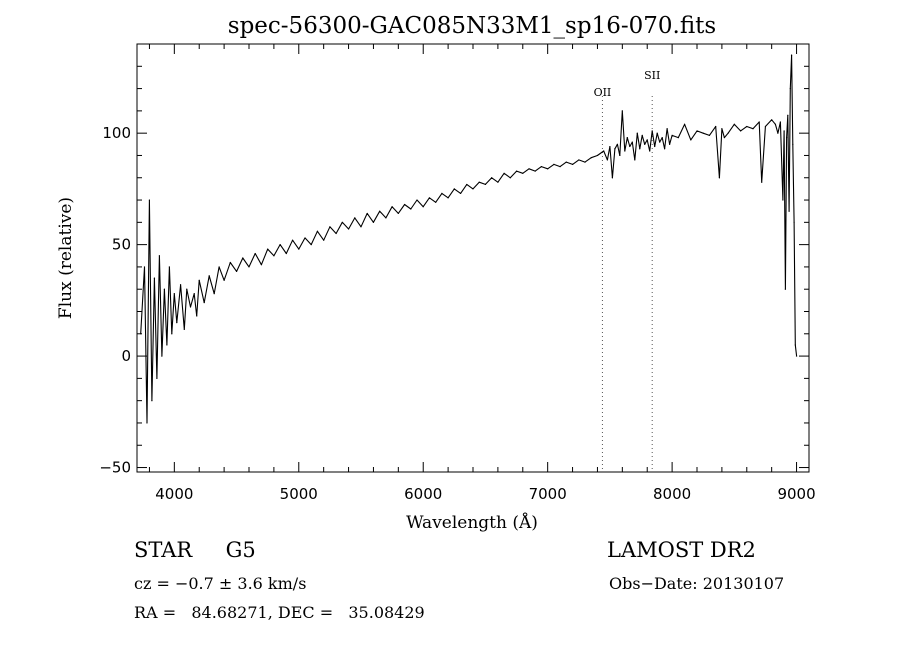  I want to click on y-axis-label: Flux (relative), so click(66, 258).